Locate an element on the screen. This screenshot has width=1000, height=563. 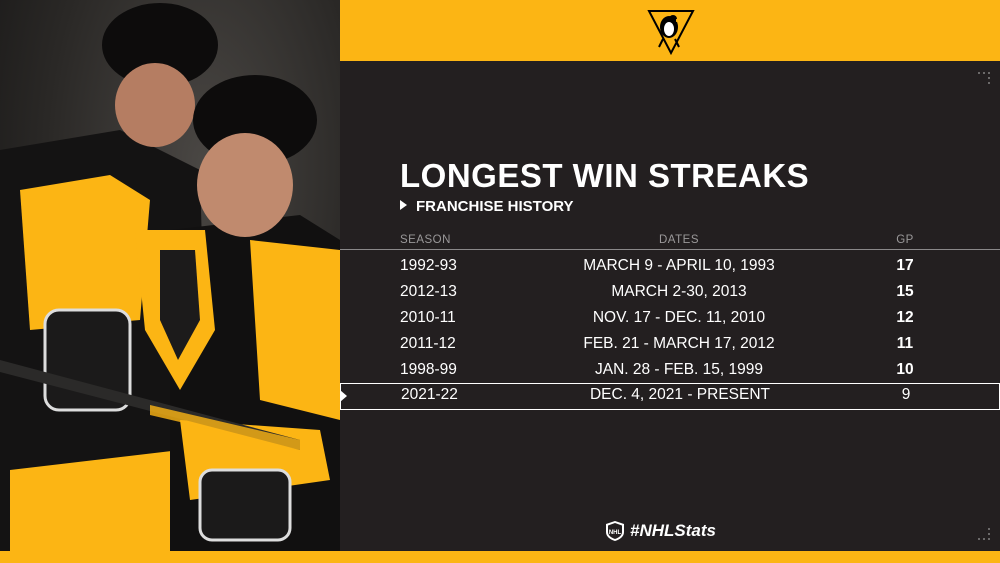
season-cell: 1992-93 is located at coordinates (428, 265).